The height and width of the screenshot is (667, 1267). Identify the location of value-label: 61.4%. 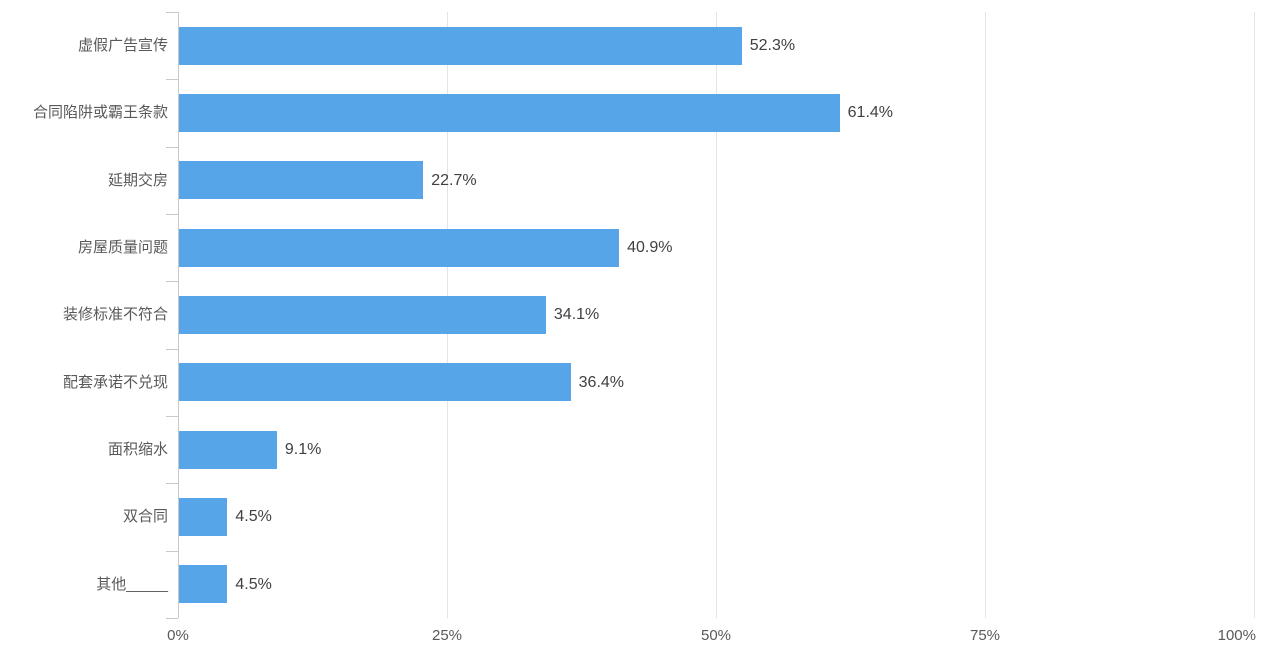
(870, 113).